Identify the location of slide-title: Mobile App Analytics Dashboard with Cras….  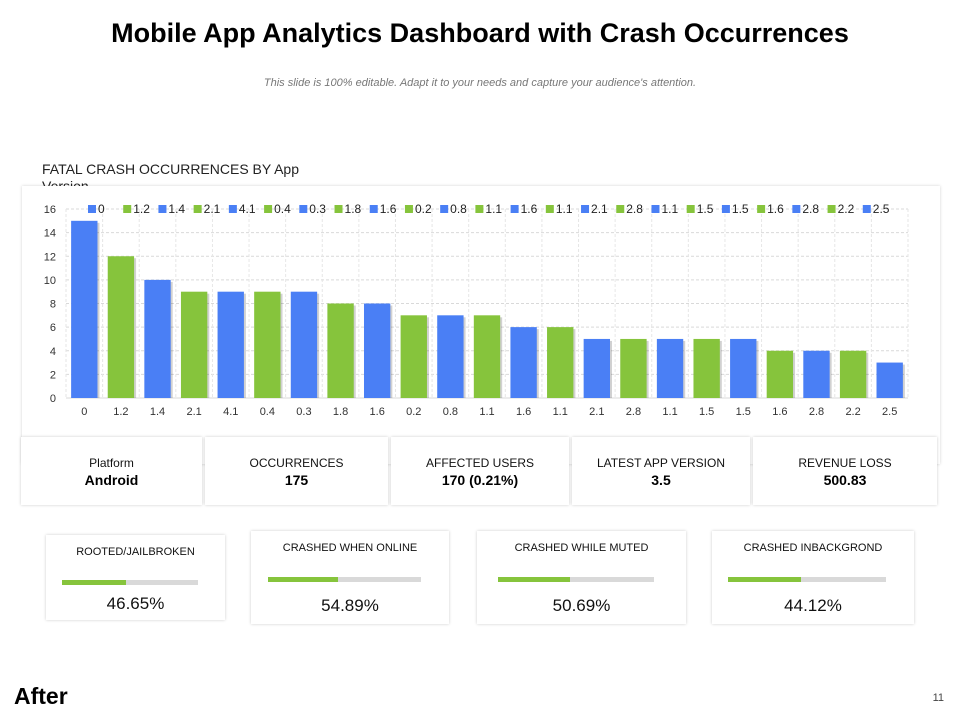
(480, 33).